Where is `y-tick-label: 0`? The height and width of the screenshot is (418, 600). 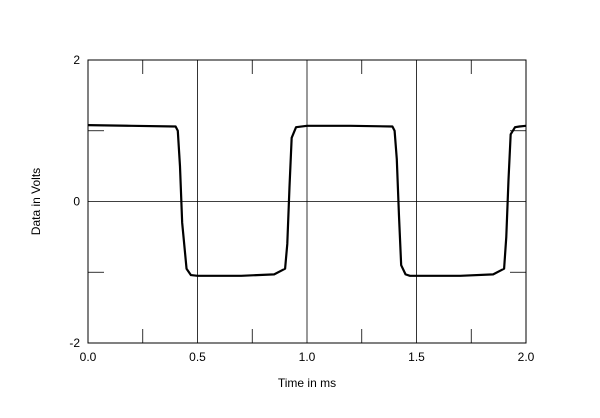
y-tick-label: 0 is located at coordinates (76, 202).